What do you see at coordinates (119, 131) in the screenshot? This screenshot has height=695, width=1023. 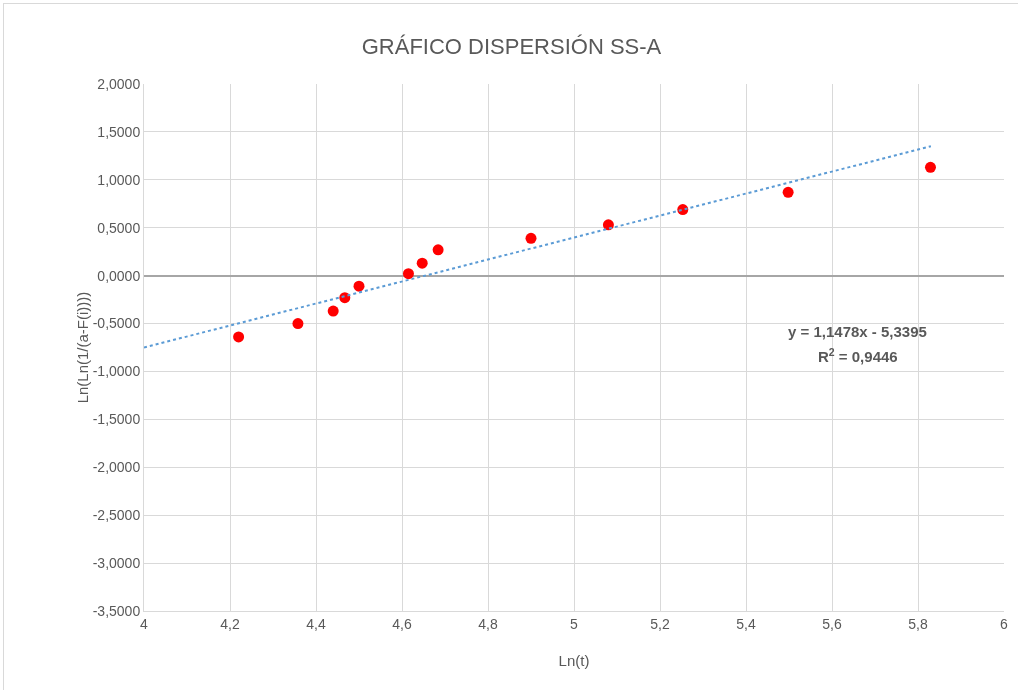 I see `y-tick-label: 1,5000` at bounding box center [119, 131].